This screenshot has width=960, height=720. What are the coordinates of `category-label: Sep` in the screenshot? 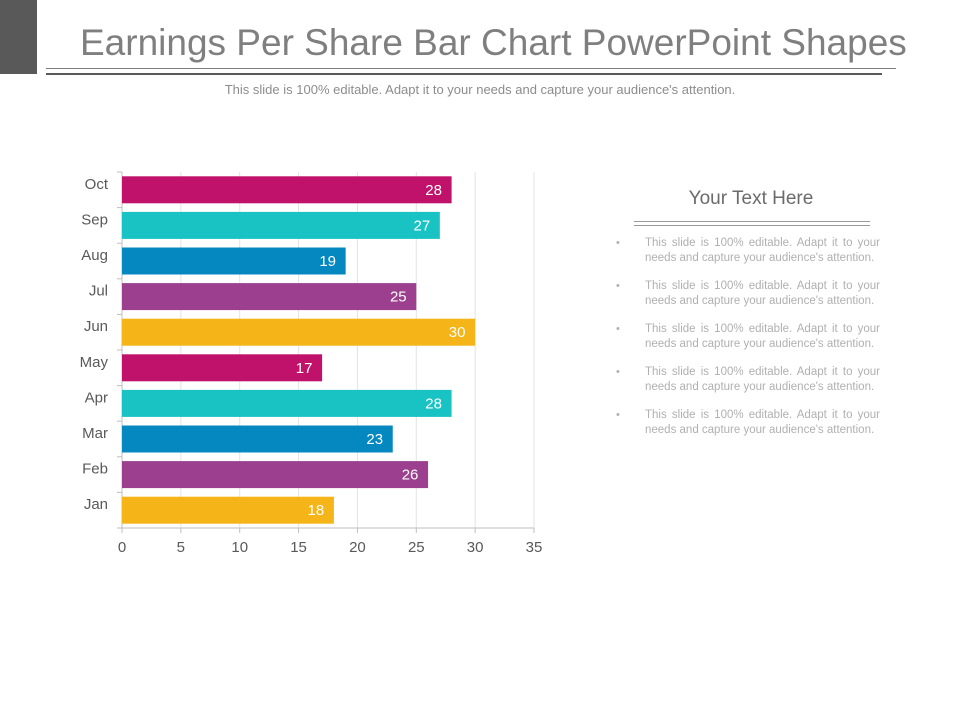 It's located at (94, 219).